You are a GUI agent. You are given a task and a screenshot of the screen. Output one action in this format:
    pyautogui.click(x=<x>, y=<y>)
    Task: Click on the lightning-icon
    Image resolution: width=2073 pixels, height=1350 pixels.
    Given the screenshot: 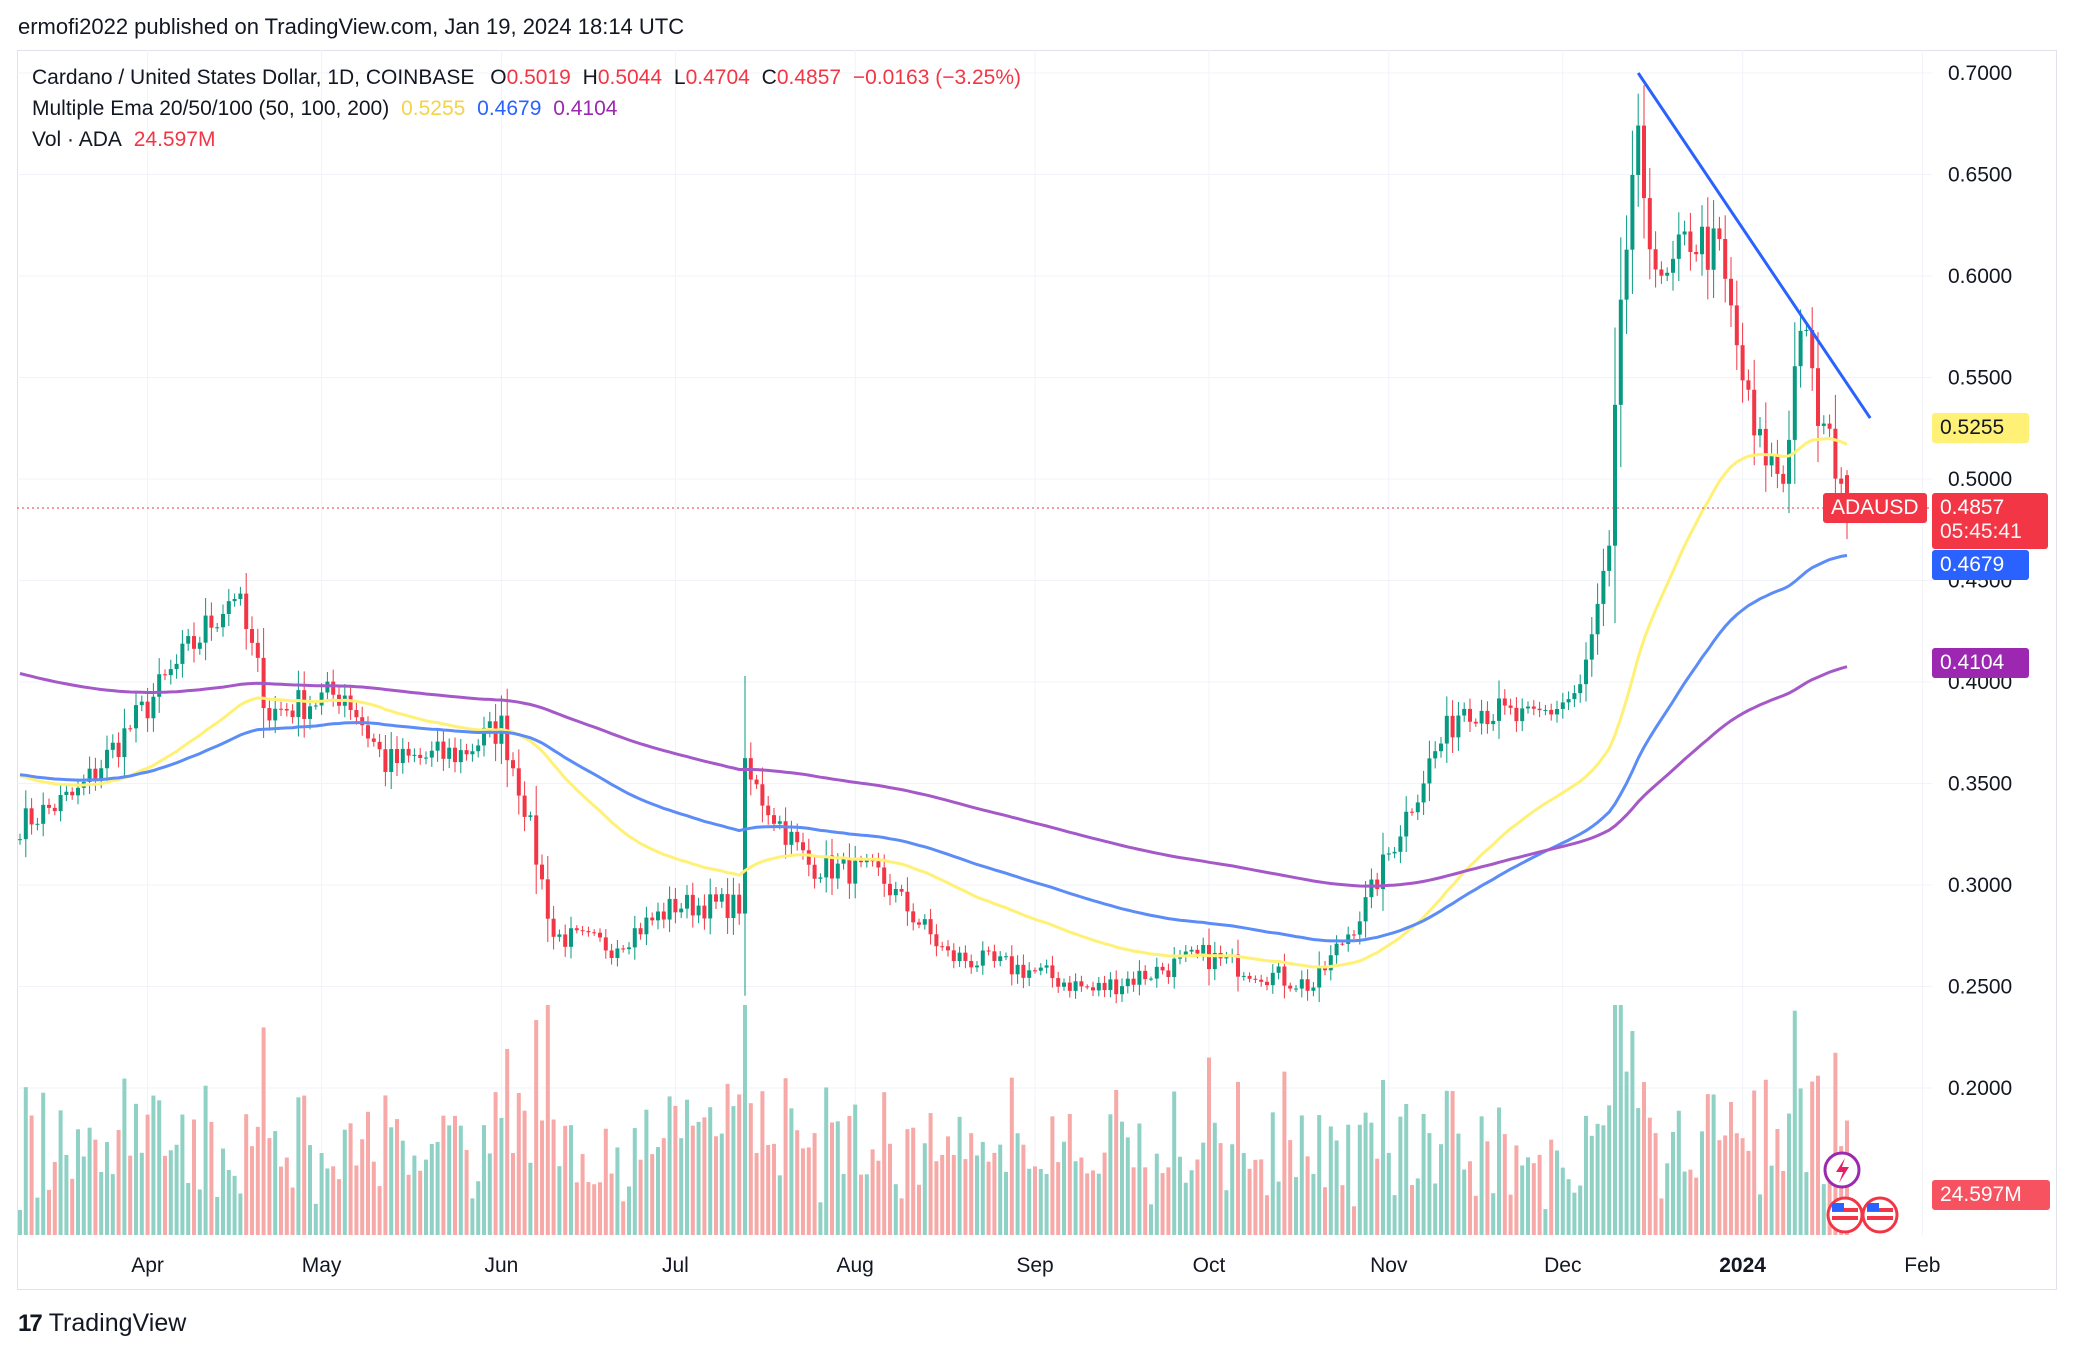 What is the action you would take?
    pyautogui.click(x=1842, y=1170)
    